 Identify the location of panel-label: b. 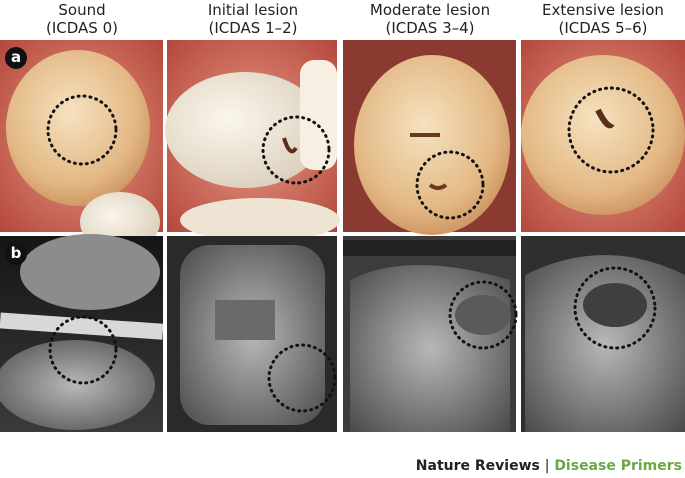
(16, 254).